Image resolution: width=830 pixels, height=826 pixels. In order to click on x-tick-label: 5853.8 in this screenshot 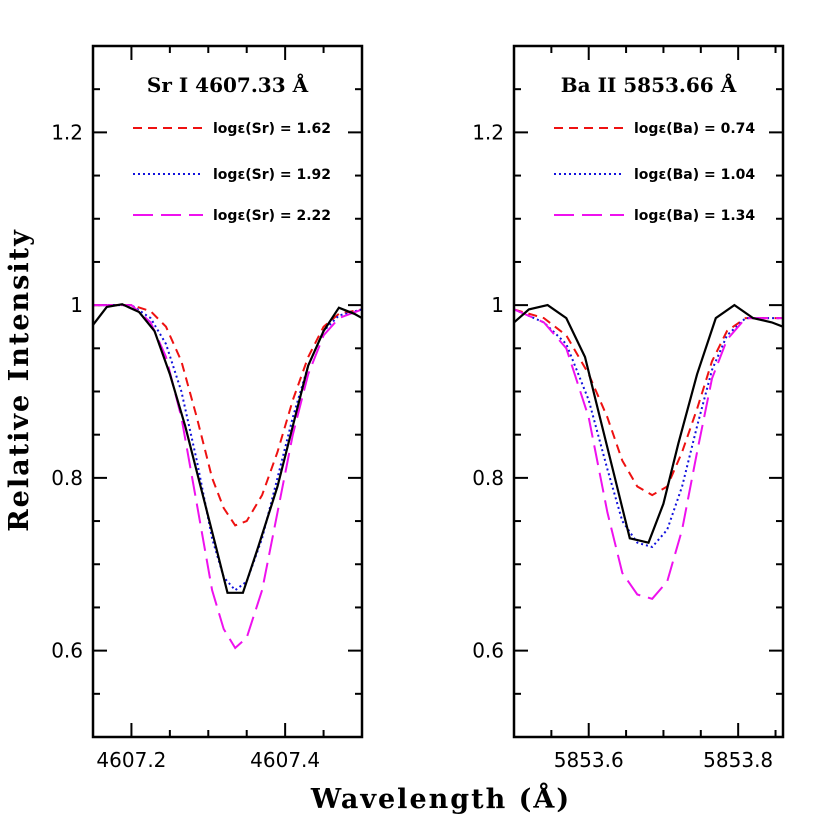, I will do `click(738, 760)`.